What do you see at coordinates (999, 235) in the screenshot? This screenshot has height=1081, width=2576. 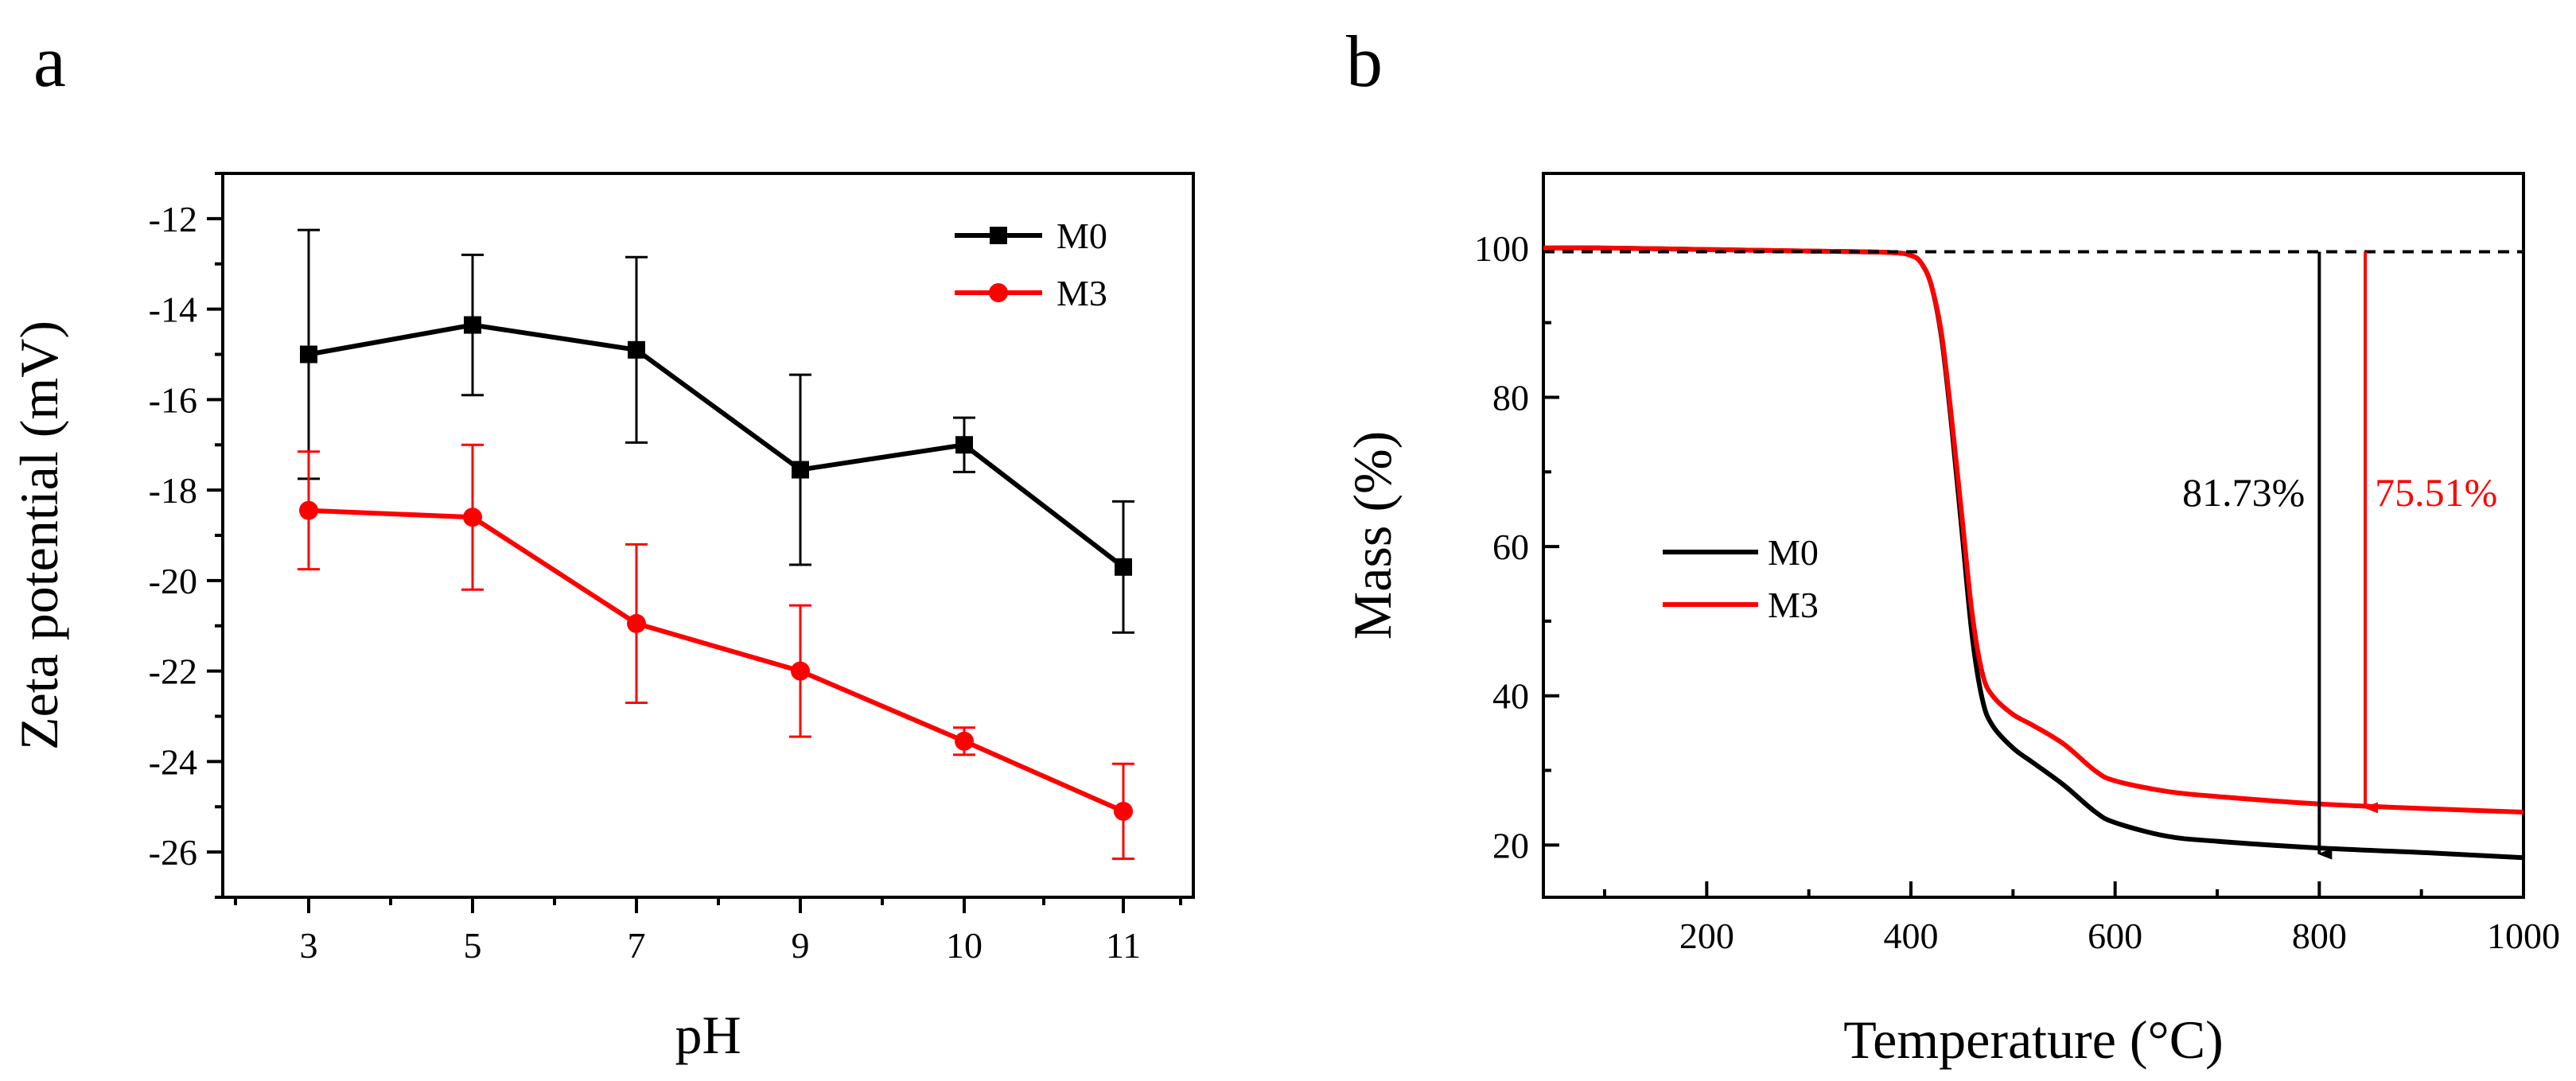 I see `chart-a-legend-marker-m0` at bounding box center [999, 235].